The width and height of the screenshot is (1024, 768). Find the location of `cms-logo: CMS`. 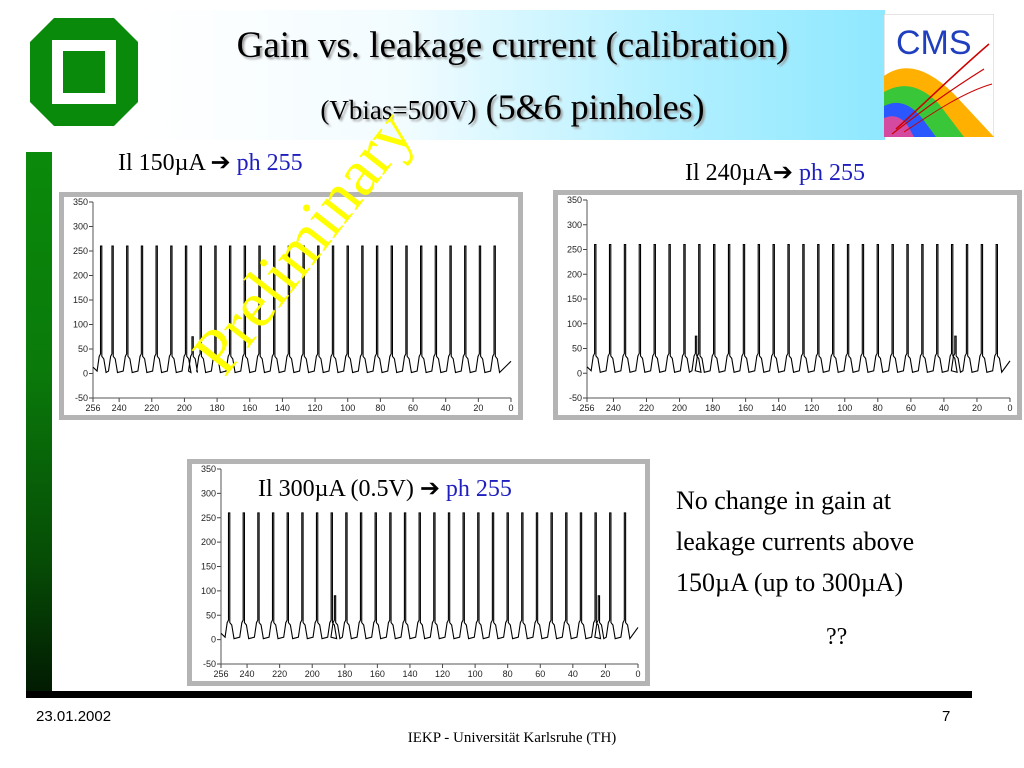

cms-logo: CMS is located at coordinates (939, 75).